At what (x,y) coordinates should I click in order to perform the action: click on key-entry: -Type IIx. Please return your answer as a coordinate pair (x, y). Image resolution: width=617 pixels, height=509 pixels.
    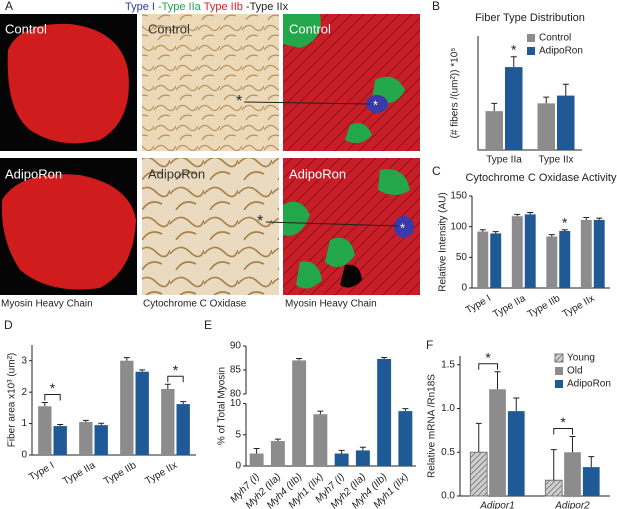
    Looking at the image, I should click on (267, 7).